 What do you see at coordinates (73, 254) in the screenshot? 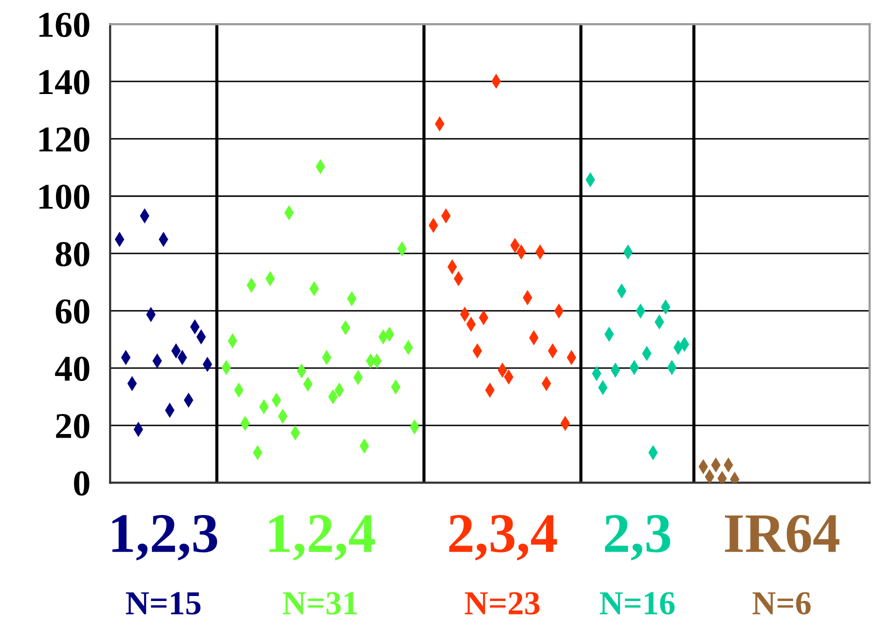
I see `y-tick-label: 80` at bounding box center [73, 254].